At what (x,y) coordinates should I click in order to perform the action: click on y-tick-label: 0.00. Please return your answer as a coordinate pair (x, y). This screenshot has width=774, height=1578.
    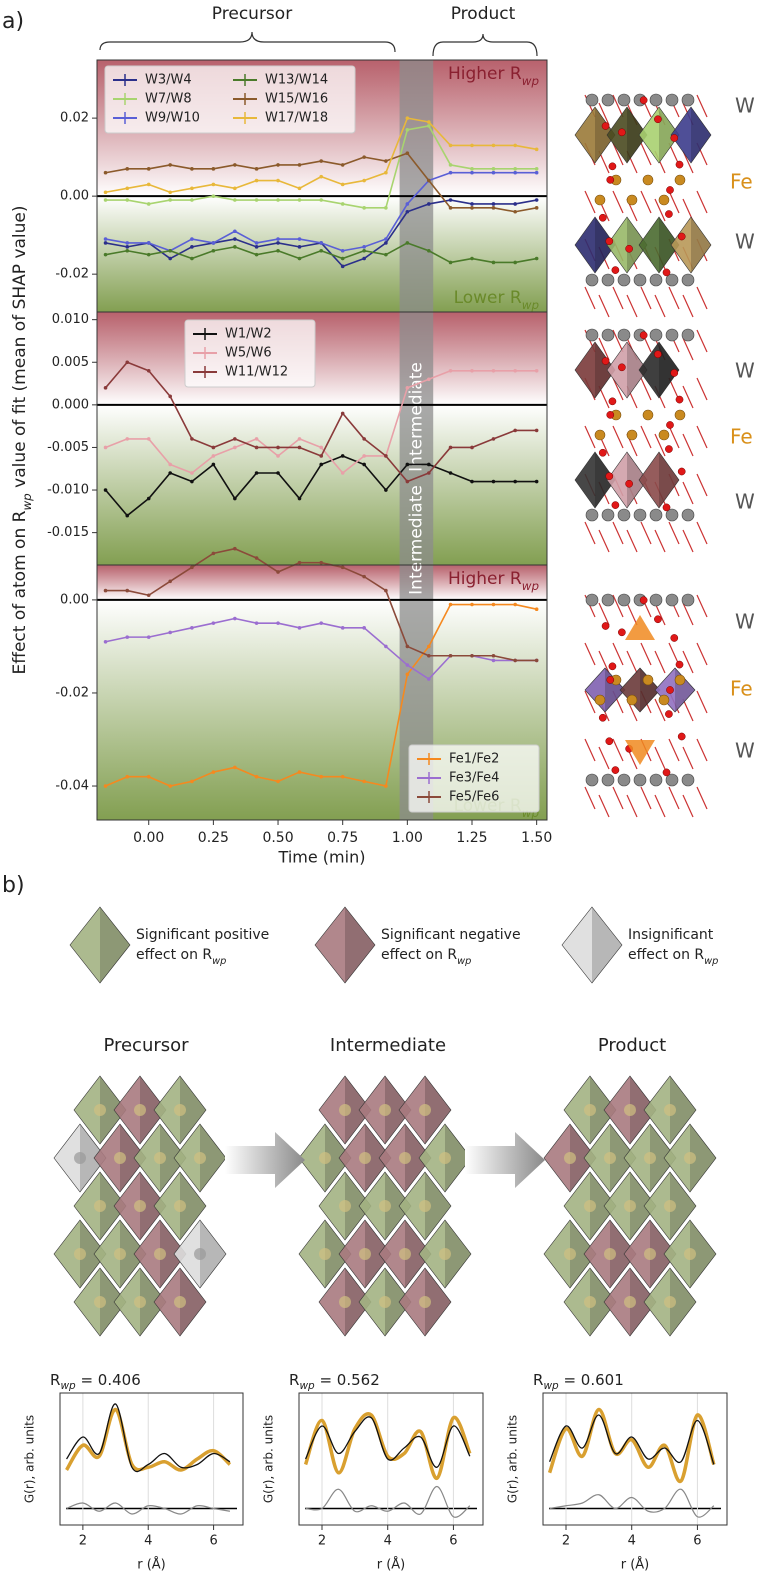
    Looking at the image, I should click on (74, 196).